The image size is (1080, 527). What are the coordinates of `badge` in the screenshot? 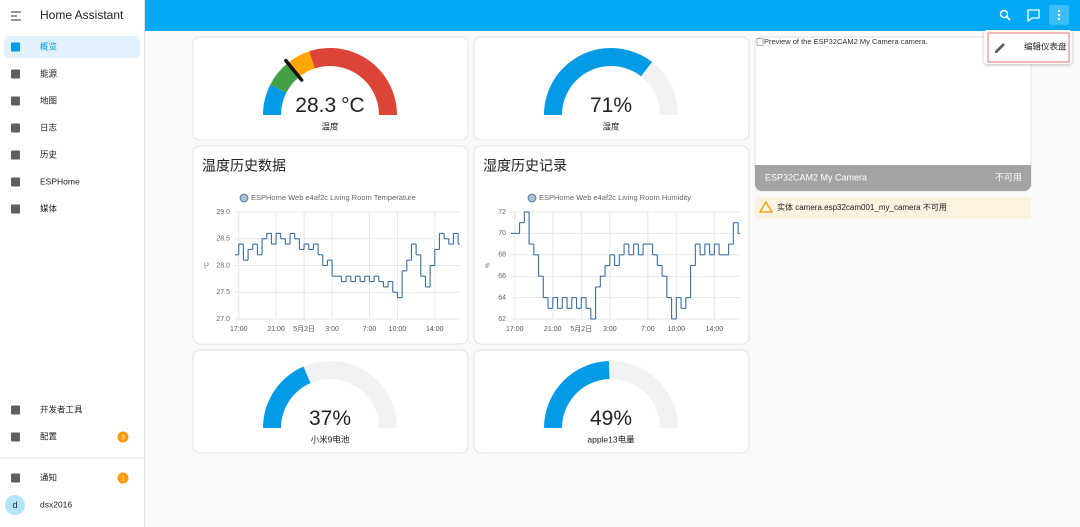 It's located at (123, 478).